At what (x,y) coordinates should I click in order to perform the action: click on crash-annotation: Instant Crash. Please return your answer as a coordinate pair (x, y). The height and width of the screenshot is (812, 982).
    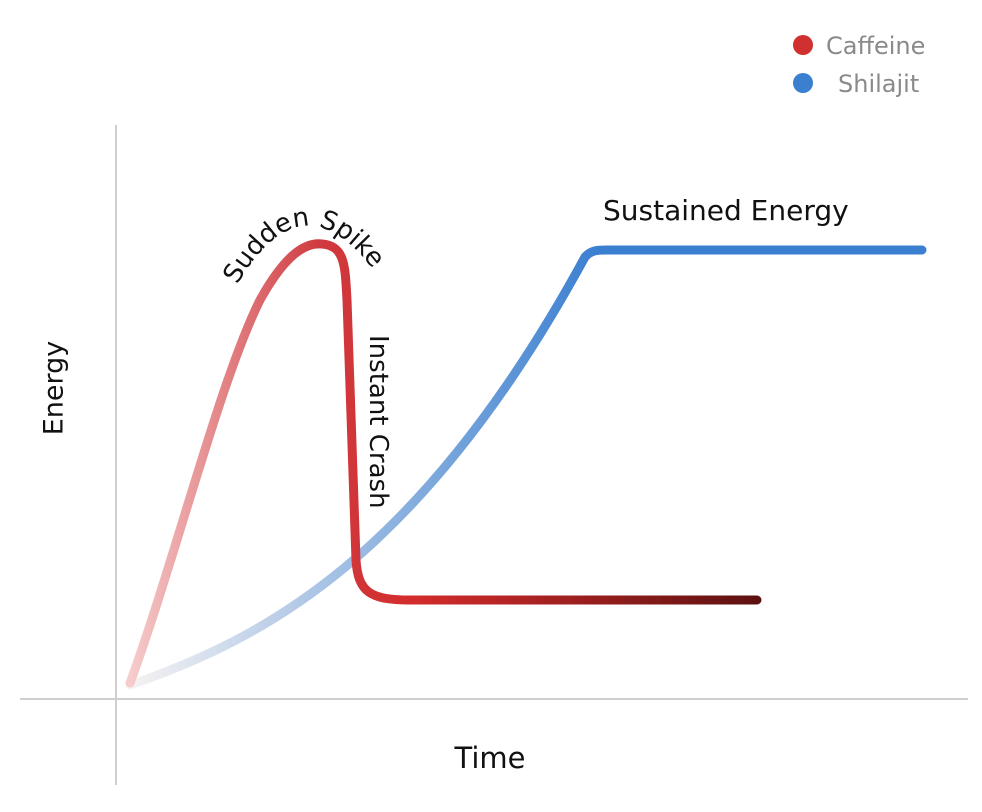
    Looking at the image, I should click on (378, 422).